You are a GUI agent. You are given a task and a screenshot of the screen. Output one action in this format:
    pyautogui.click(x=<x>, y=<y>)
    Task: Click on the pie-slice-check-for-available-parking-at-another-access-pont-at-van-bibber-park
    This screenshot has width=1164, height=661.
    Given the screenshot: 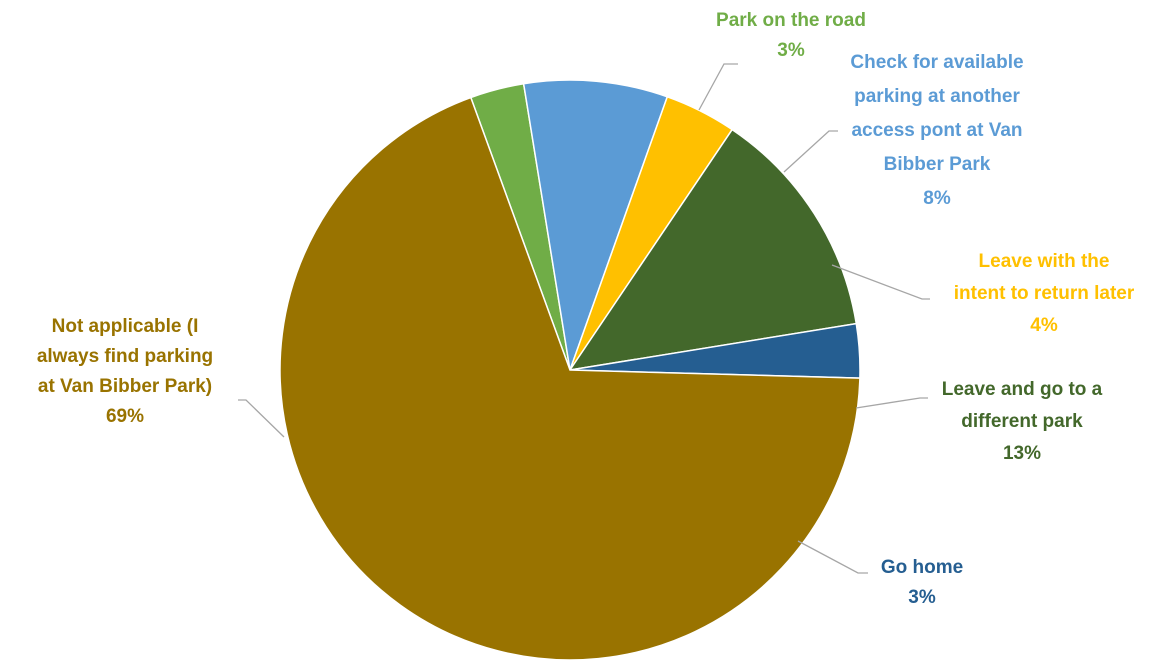 What is the action you would take?
    pyautogui.click(x=595, y=225)
    